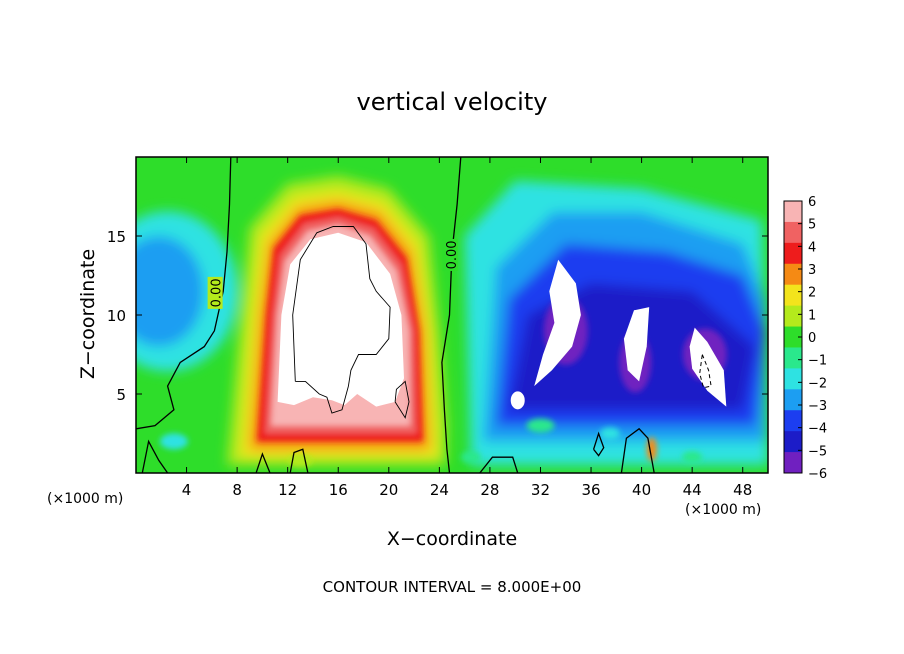 The height and width of the screenshot is (654, 904). Describe the element at coordinates (705, 371) in the screenshot. I see `contour-minus-8-dashed` at that location.